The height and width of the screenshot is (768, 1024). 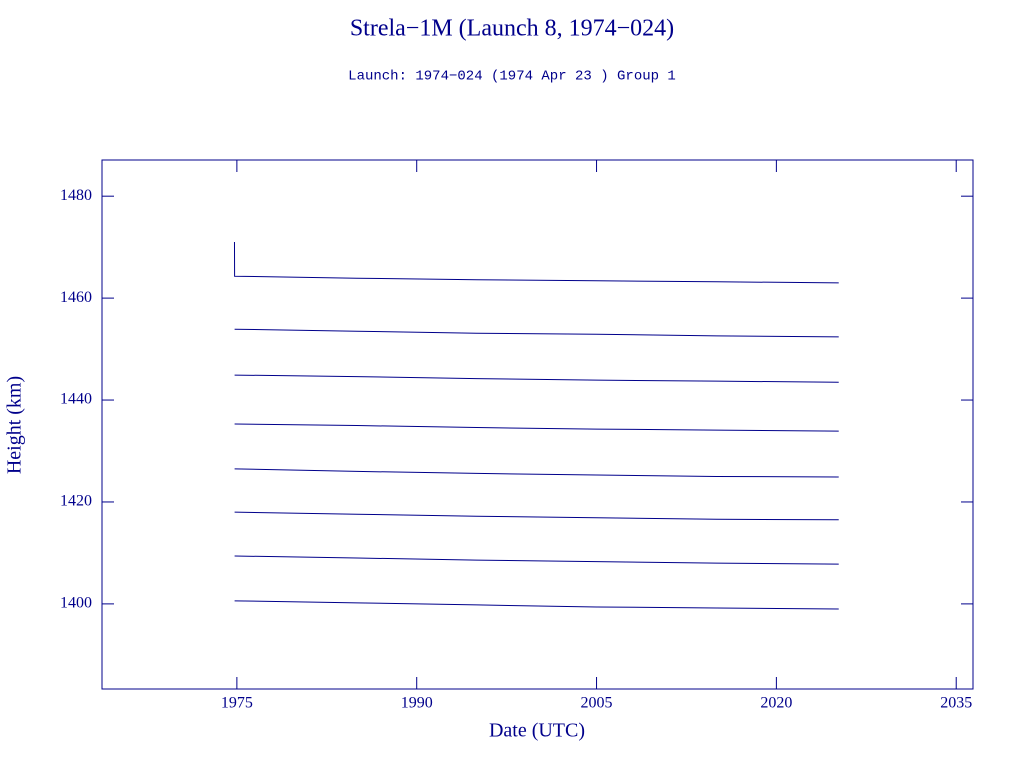 What do you see at coordinates (76, 399) in the screenshot?
I see `y-tick-label: 1440` at bounding box center [76, 399].